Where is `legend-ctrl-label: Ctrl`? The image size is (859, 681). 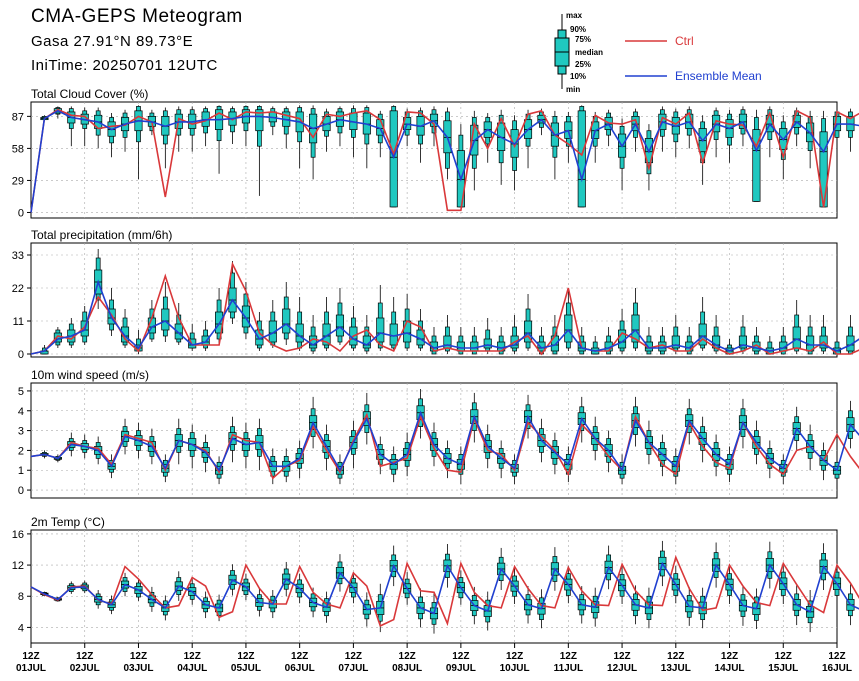 legend-ctrl-label: Ctrl is located at coordinates (684, 41).